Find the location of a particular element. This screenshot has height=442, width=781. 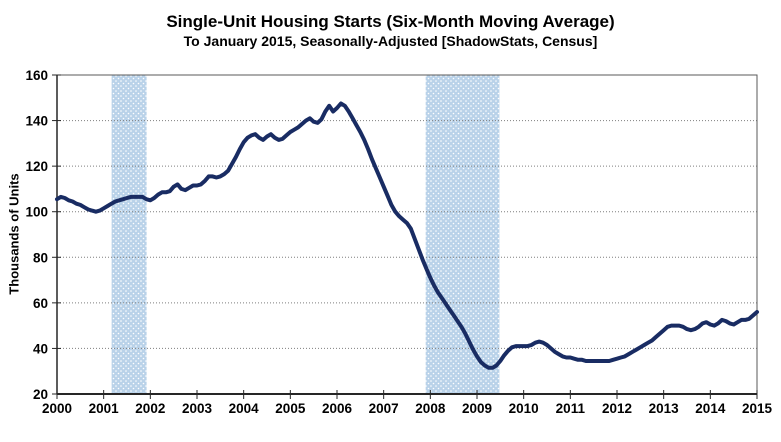

x-tick-label: 2005 is located at coordinates (290, 408).